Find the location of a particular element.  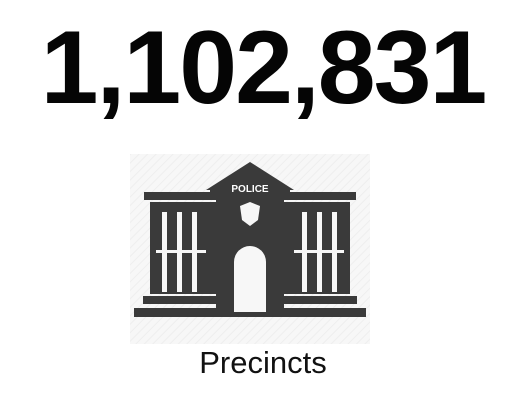

right-wing-columns is located at coordinates (319, 252).